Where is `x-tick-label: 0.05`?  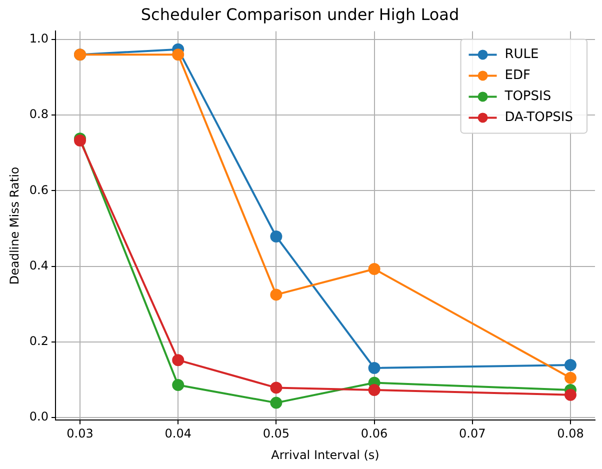
x-tick-label: 0.05 is located at coordinates (276, 433).